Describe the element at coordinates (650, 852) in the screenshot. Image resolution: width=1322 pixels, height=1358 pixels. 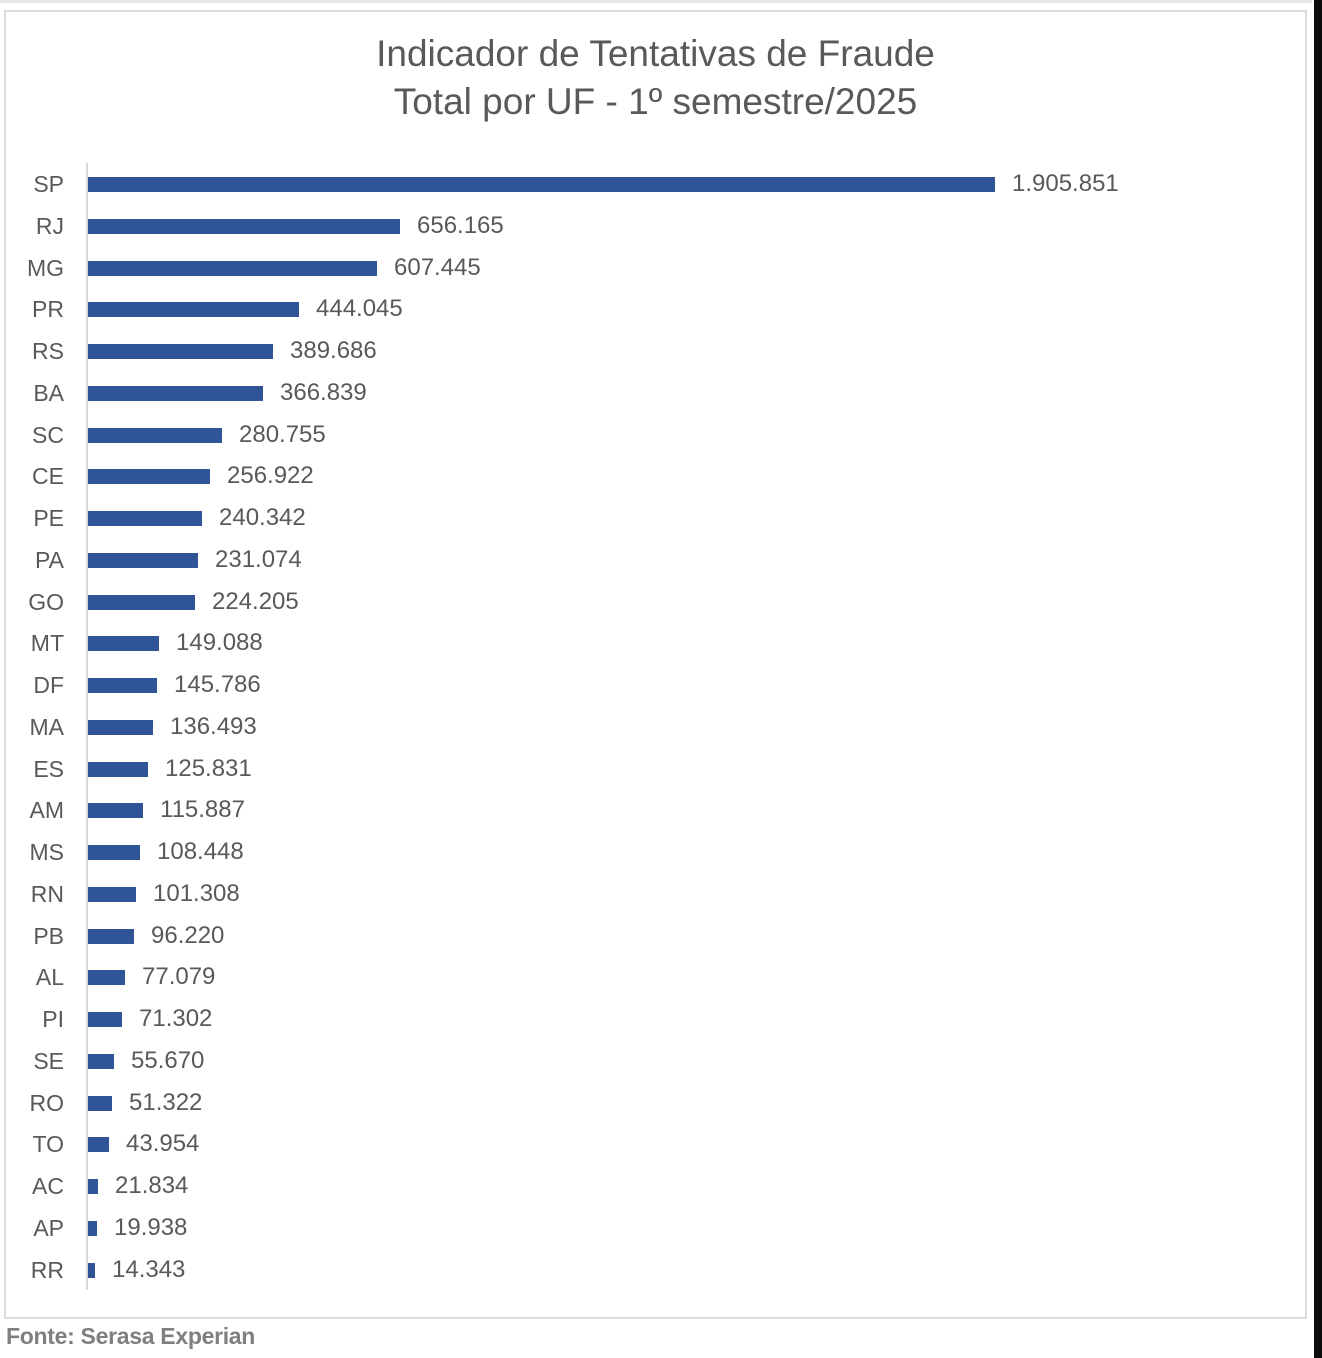
I see `bar-row-ms: MS 108.448` at that location.